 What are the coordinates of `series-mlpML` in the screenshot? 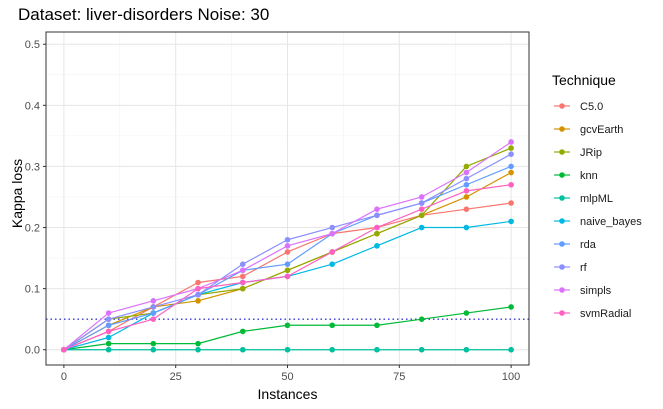 It's located at (287, 349).